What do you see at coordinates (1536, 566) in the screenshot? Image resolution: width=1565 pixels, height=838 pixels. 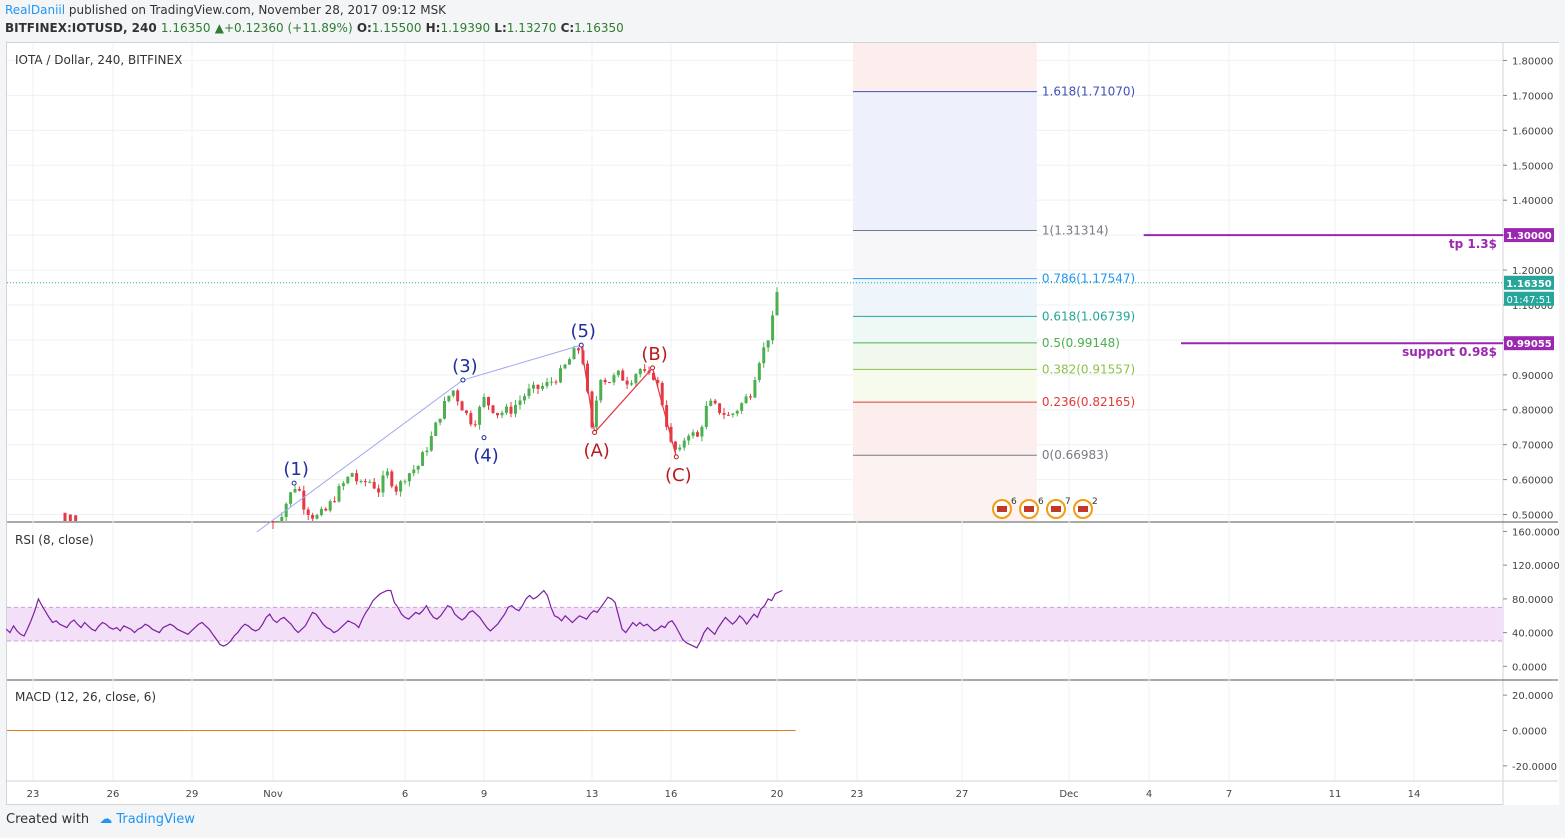 I see `rsi-y-tick: 120.0000` at bounding box center [1536, 566].